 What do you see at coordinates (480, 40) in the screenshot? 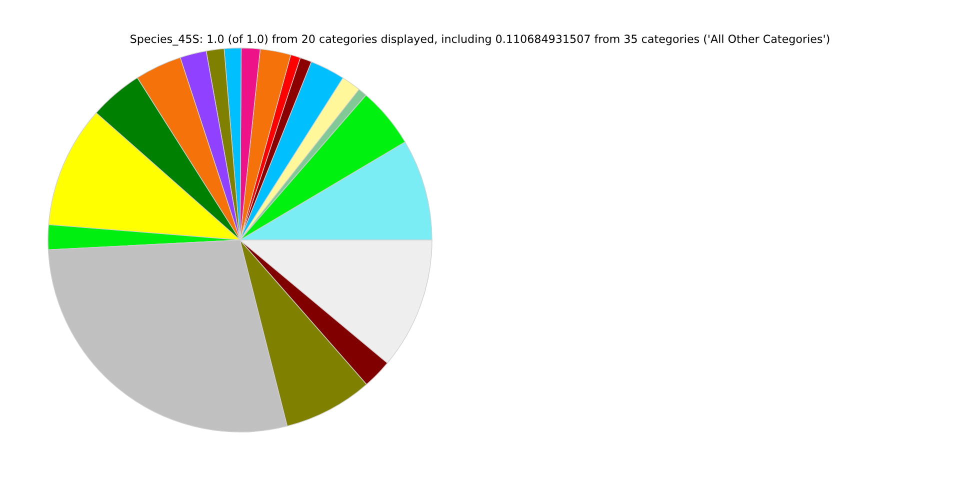
I see `text: Species_45S: 1.0 (of 1.0) from 20 categories displayed, including 0.110684931507 from 35 categories ('All Other Categories')` at bounding box center [480, 40].